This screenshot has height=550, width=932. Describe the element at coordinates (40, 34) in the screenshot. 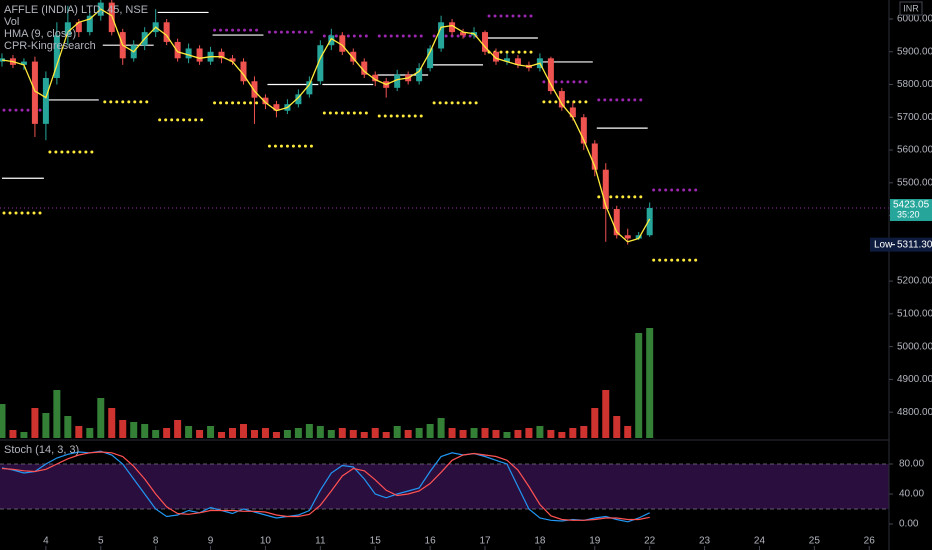

I see `indicator-label: HMA (9, close)` at that location.